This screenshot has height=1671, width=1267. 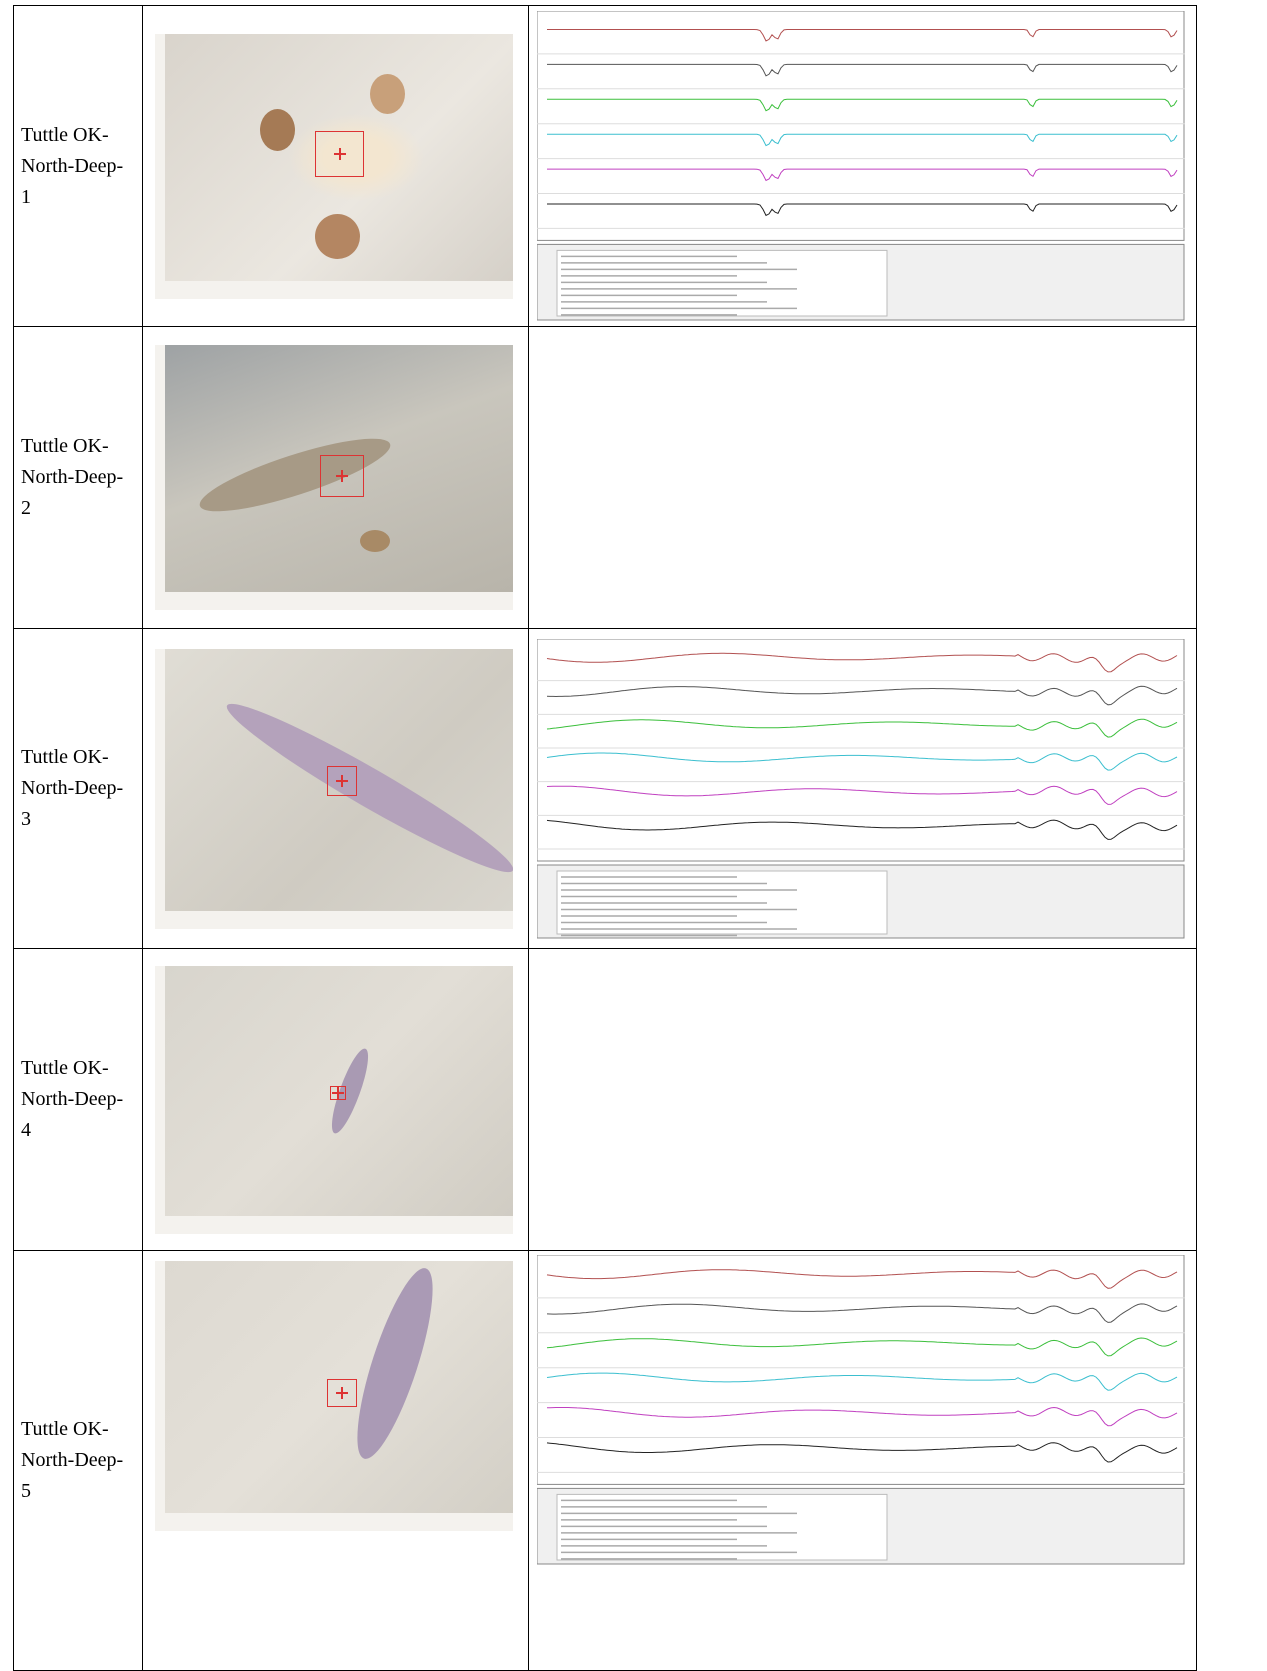 I want to click on sample-cell: Tuttle OK-North-Deep-4, so click(x=78, y=1099).